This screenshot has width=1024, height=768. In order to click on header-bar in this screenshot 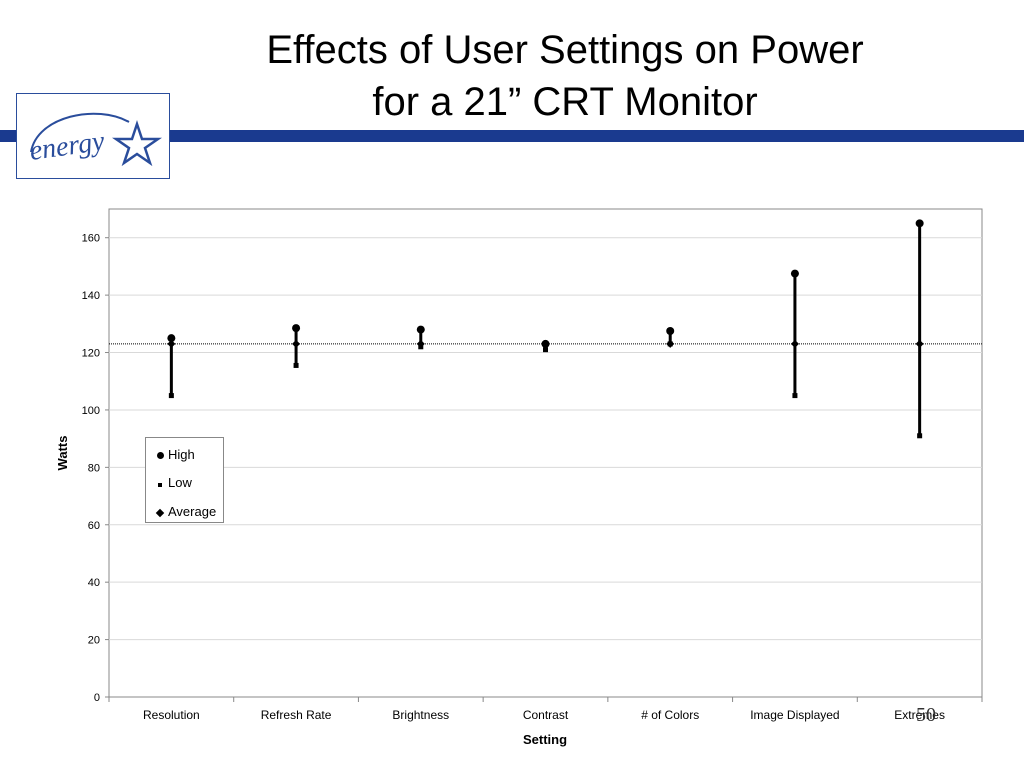, I will do `click(512, 136)`.